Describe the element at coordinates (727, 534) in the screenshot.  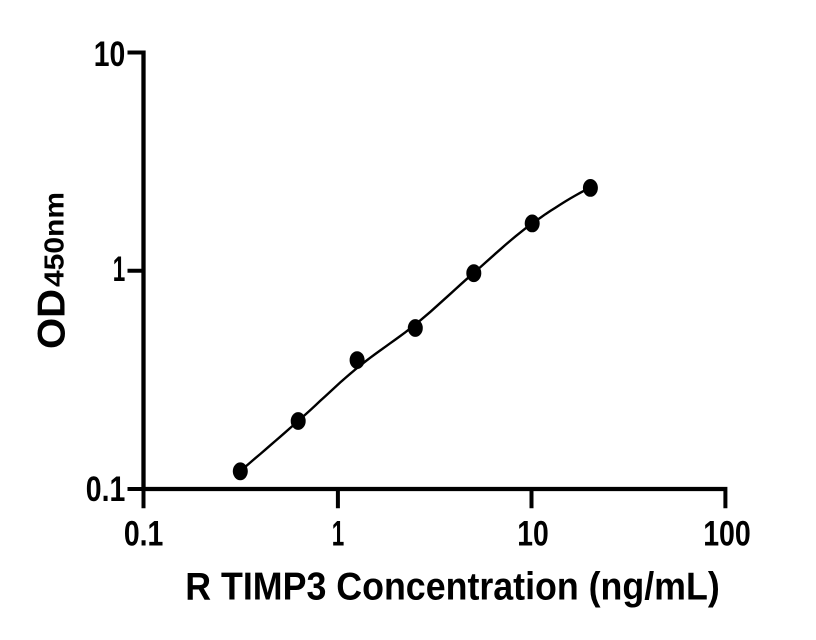
I see `svg-text: 100` at that location.